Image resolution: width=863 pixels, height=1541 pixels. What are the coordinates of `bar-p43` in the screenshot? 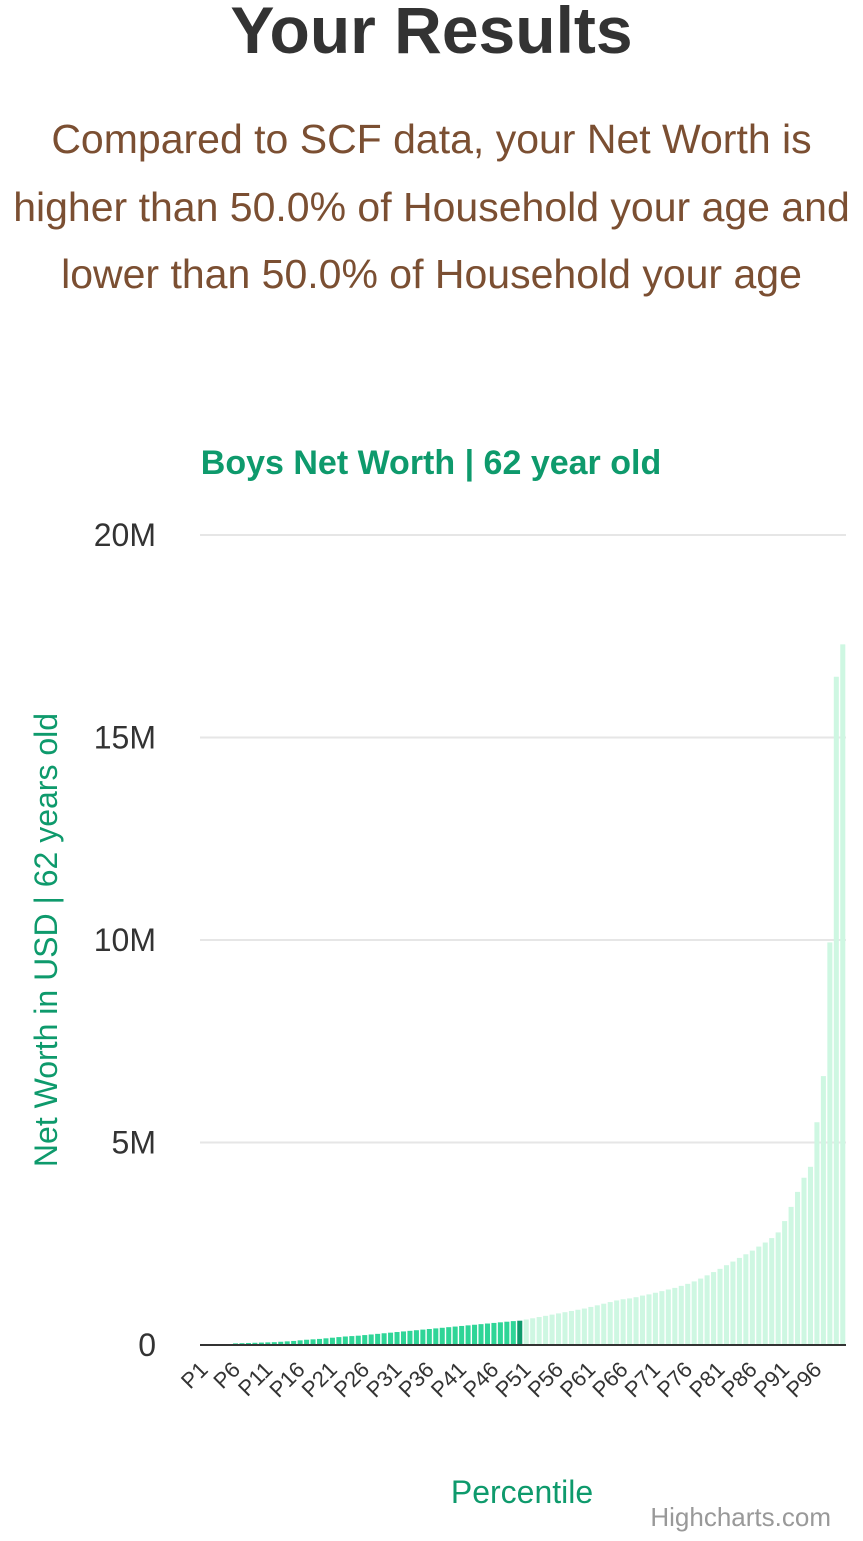 It's located at (475, 1334).